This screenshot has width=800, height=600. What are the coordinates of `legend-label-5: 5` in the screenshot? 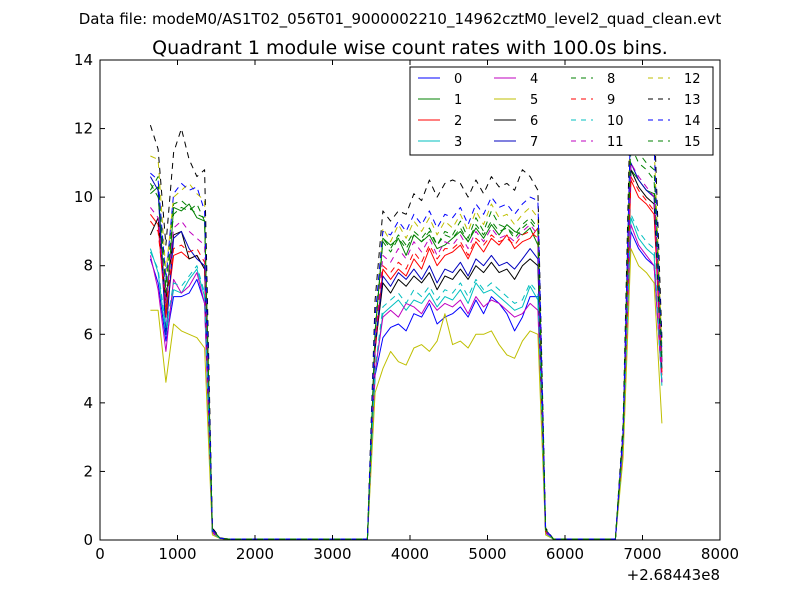 It's located at (534, 100).